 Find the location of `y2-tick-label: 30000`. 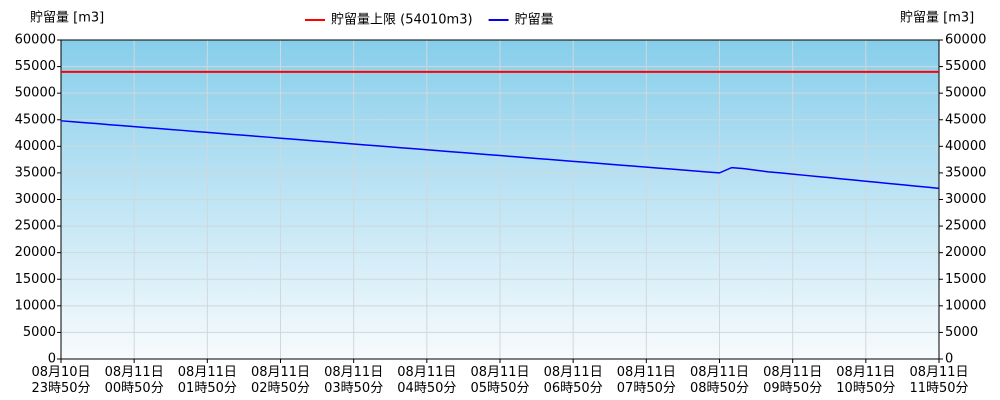

y2-tick-label: 30000 is located at coordinates (965, 199).